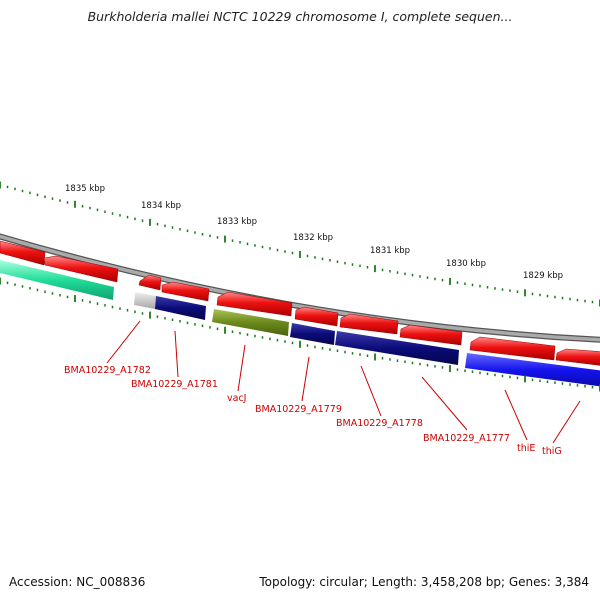 The image size is (600, 600). I want to click on gene-label: BMA10229_A1777, so click(466, 438).